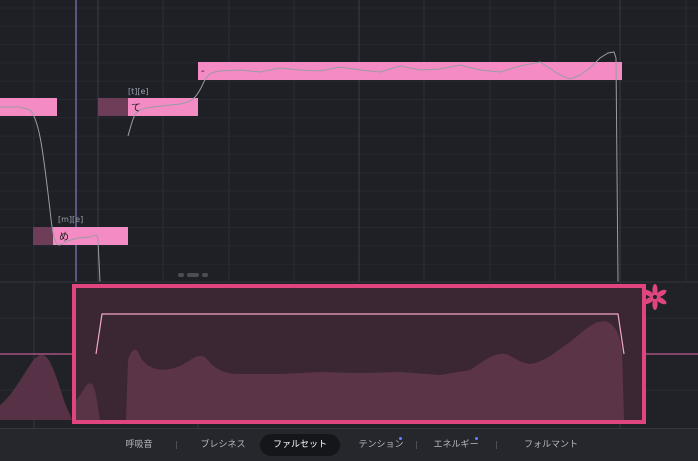 This screenshot has height=461, width=698. What do you see at coordinates (138, 91) in the screenshot?
I see `note-phoneme: [t][e]` at bounding box center [138, 91].